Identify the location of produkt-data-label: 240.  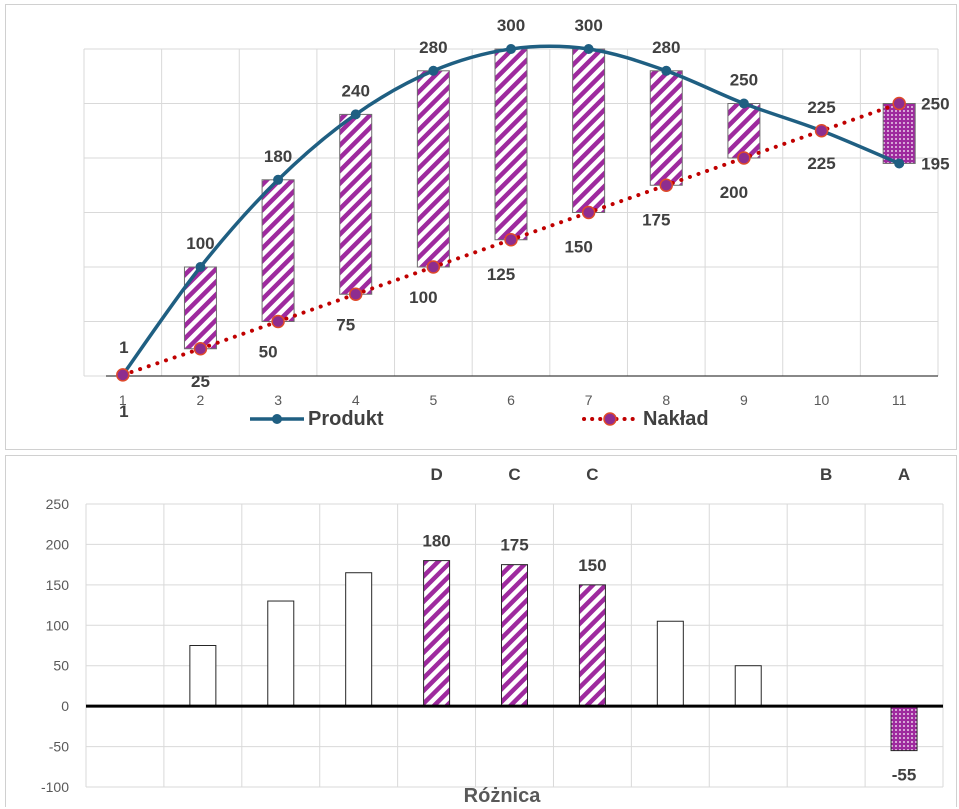
(356, 90).